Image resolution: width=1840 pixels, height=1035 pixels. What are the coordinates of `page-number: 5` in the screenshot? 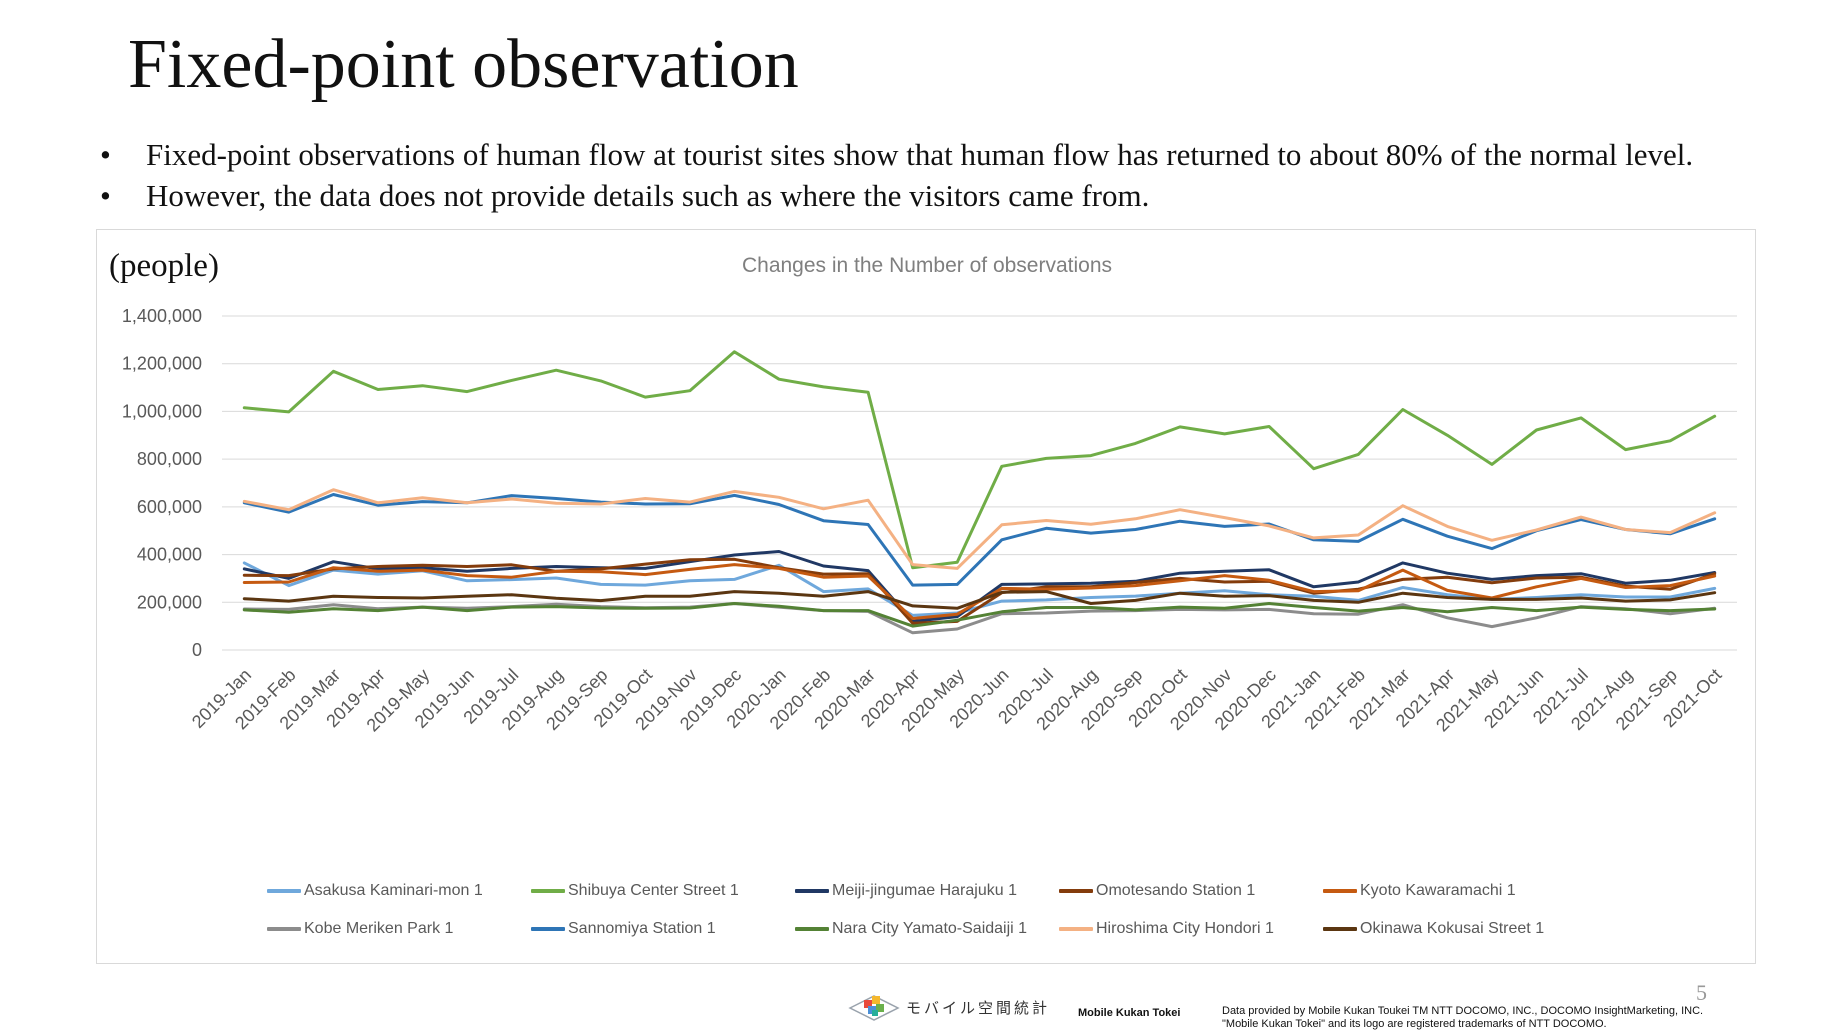 It's located at (1701, 992).